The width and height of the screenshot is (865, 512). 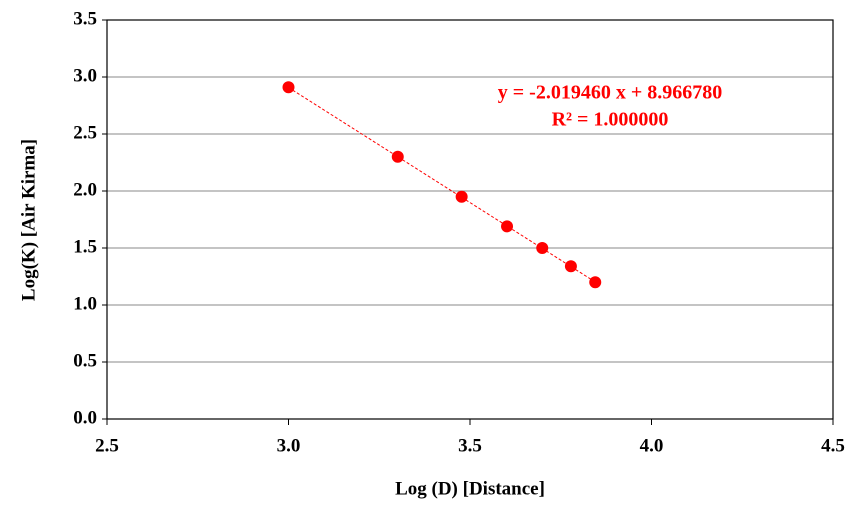 What do you see at coordinates (85, 246) in the screenshot?
I see `y-tick-label: 1.5` at bounding box center [85, 246].